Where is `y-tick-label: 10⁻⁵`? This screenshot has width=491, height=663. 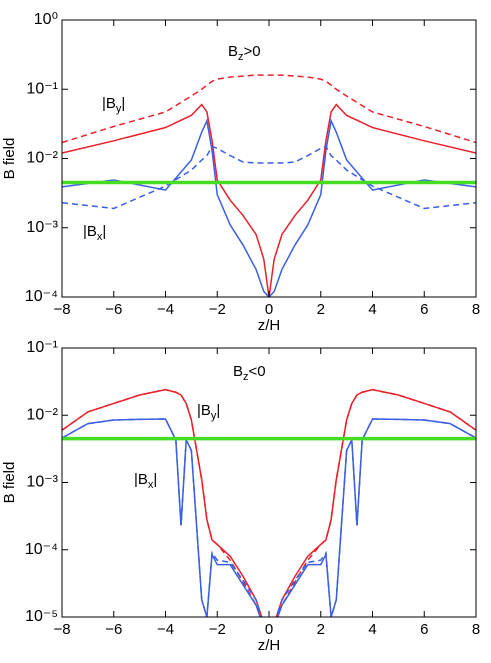
y-tick-label: 10⁻⁵ is located at coordinates (41, 616).